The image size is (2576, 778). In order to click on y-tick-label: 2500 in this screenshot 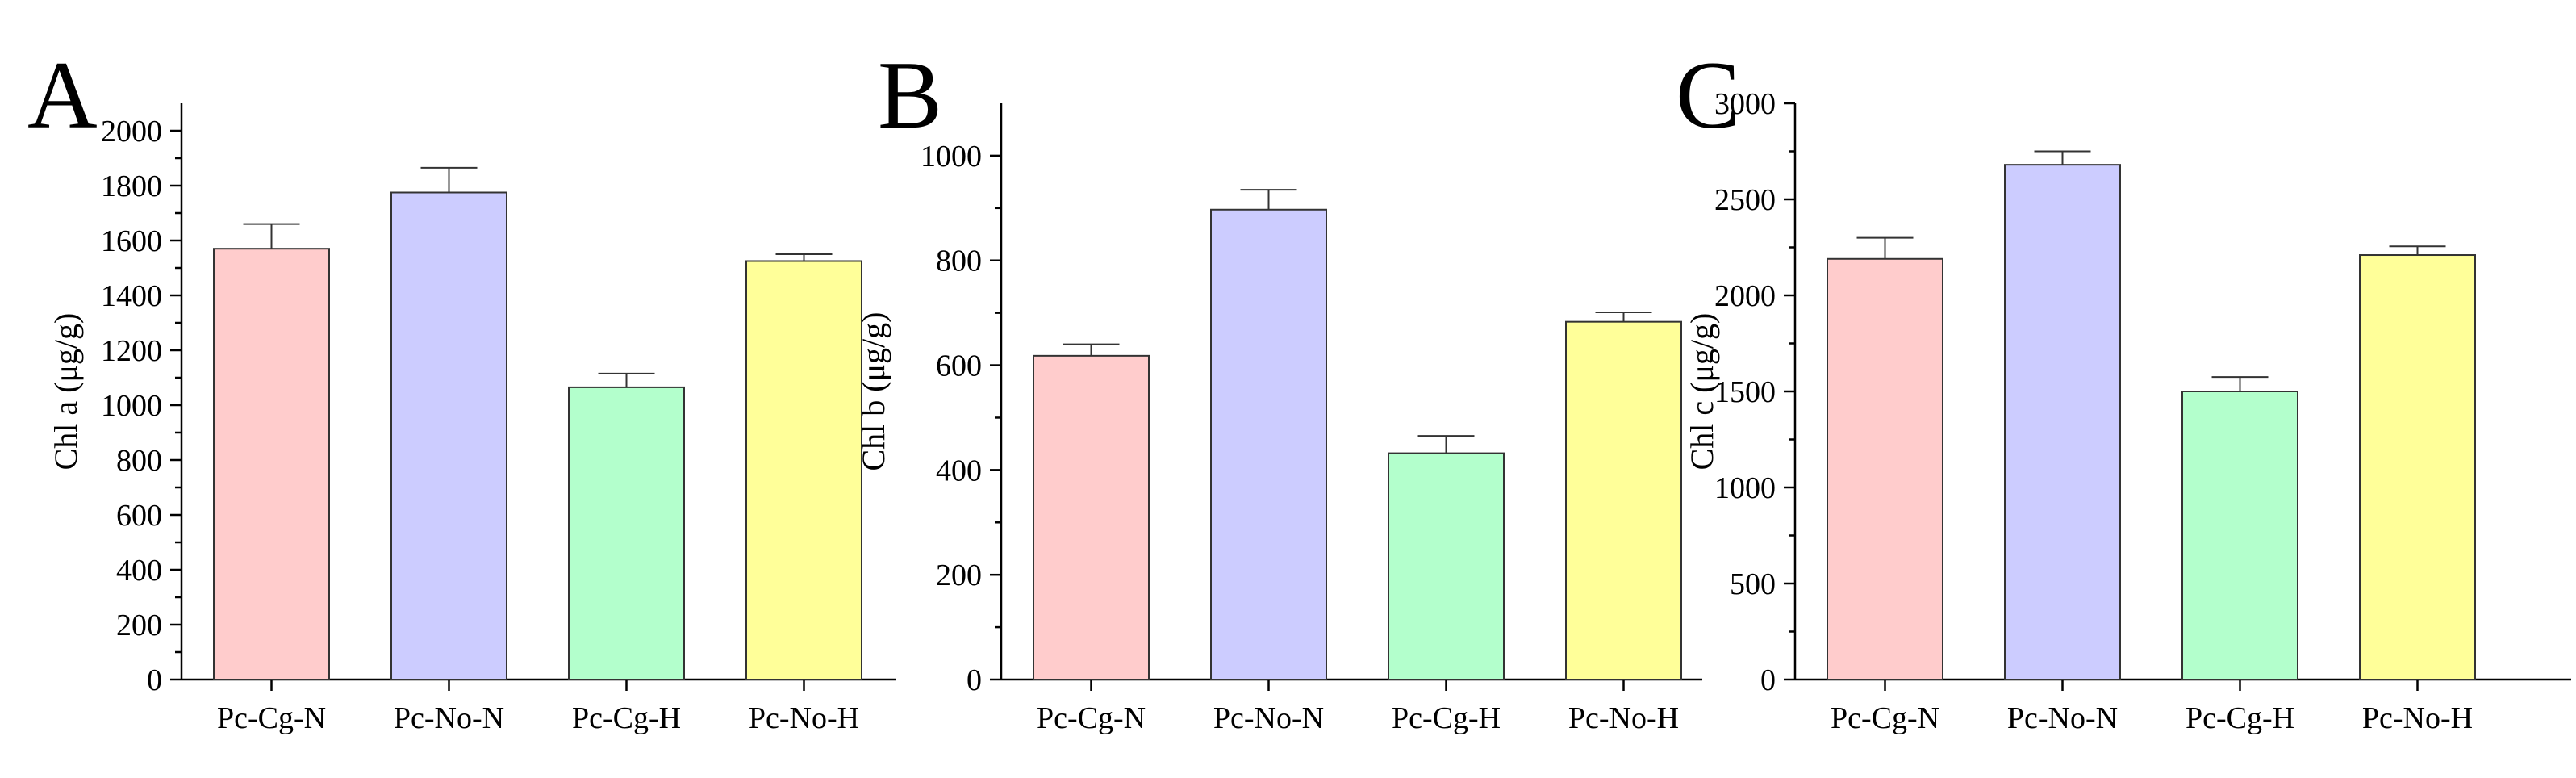, I will do `click(1745, 200)`.